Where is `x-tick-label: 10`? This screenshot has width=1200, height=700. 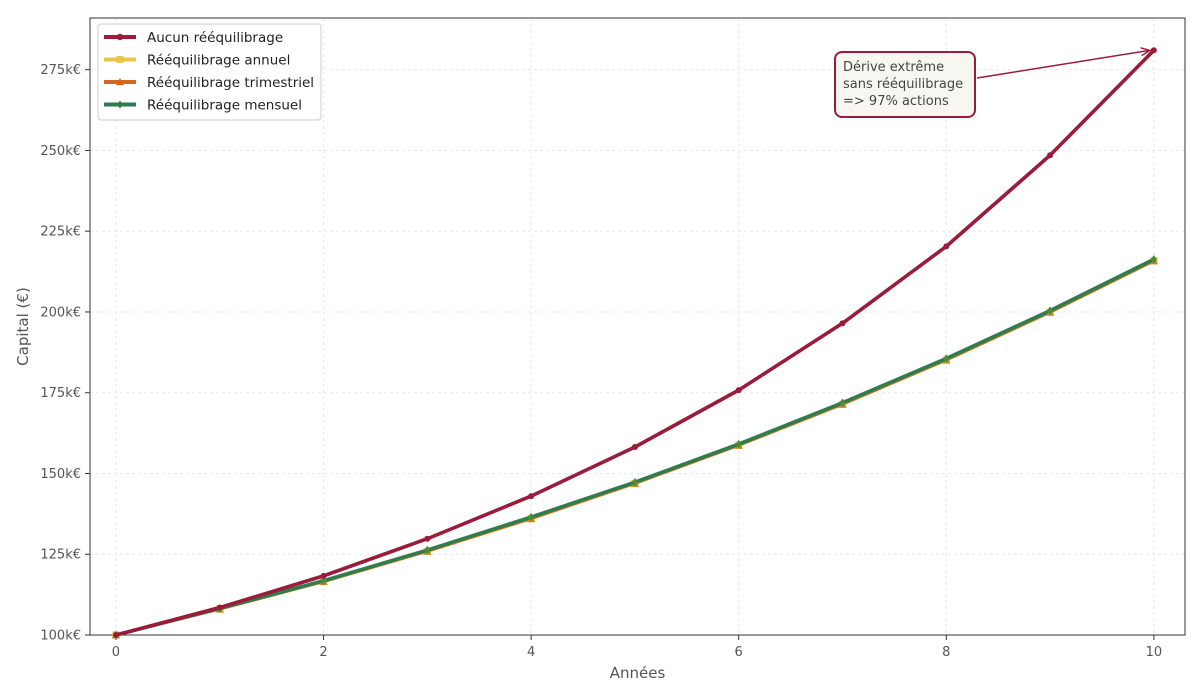 x-tick-label: 10 is located at coordinates (1154, 652).